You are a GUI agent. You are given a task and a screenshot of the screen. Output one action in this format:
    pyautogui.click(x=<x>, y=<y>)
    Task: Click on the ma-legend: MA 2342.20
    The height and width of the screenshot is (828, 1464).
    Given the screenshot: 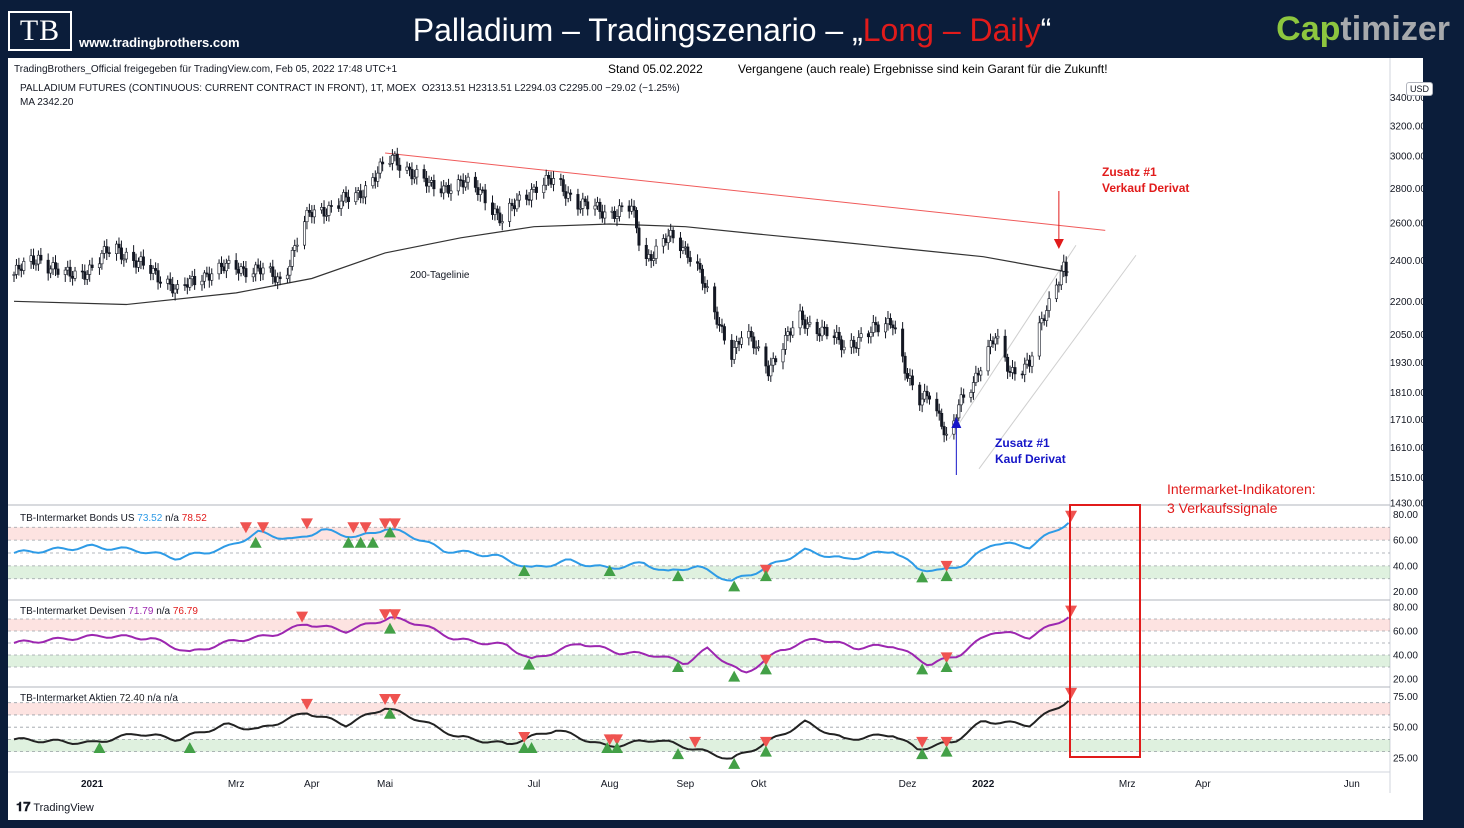 What is the action you would take?
    pyautogui.click(x=47, y=102)
    